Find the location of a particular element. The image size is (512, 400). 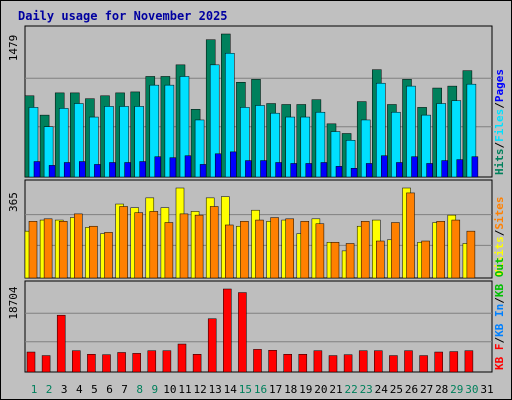

x-tick-label-day-4: 4 is located at coordinates (79, 389).